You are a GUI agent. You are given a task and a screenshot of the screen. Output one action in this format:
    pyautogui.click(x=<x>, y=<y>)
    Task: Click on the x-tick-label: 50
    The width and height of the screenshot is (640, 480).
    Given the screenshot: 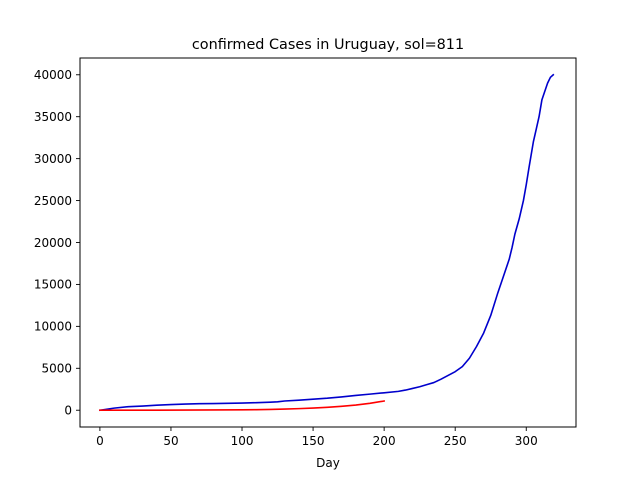 What is the action you would take?
    pyautogui.click(x=170, y=441)
    